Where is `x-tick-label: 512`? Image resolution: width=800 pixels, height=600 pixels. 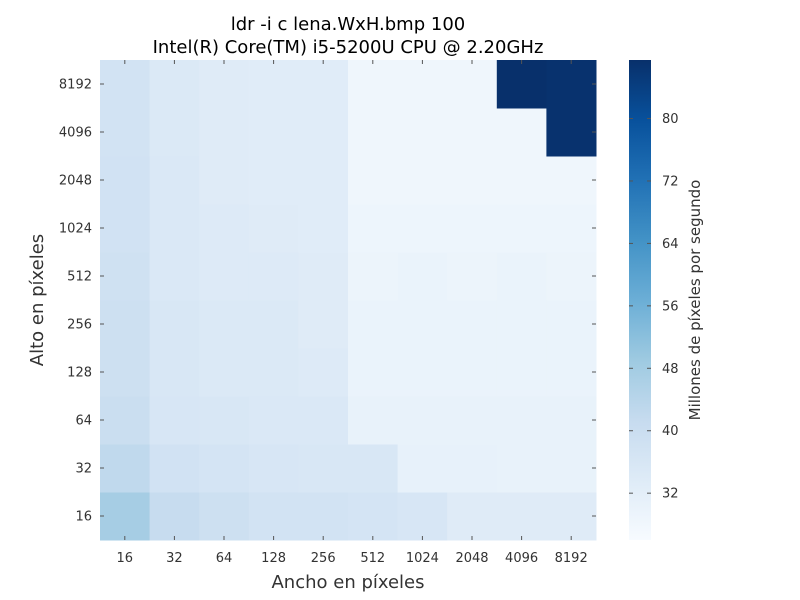
x-tick-label: 512 is located at coordinates (372, 558).